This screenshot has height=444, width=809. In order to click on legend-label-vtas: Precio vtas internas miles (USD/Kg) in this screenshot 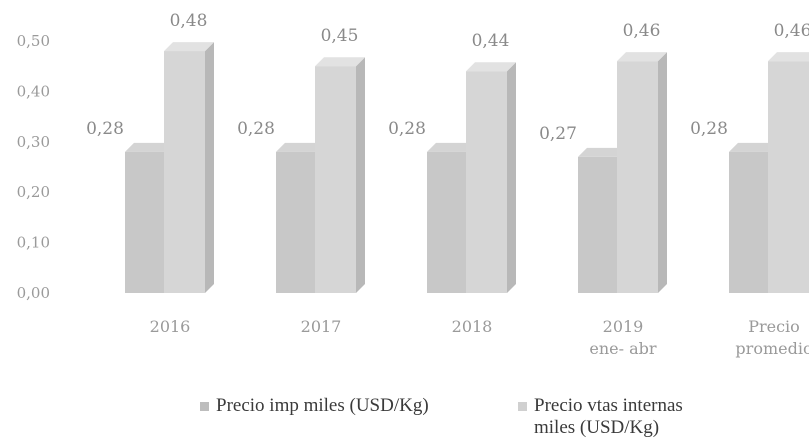, I will do `click(608, 417)`.